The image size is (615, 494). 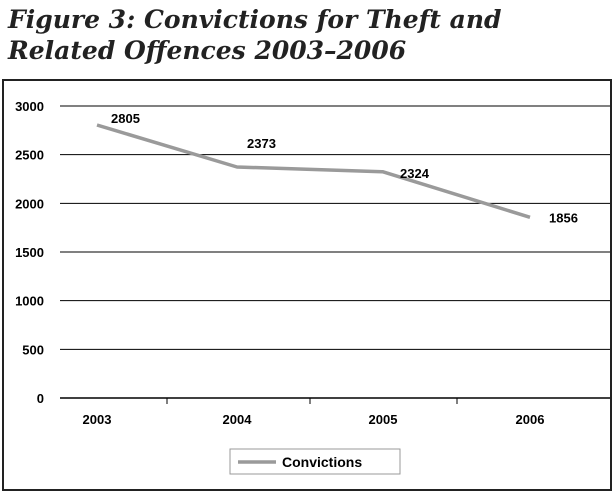 I want to click on y-tick-label: 1500, so click(x=29, y=252).